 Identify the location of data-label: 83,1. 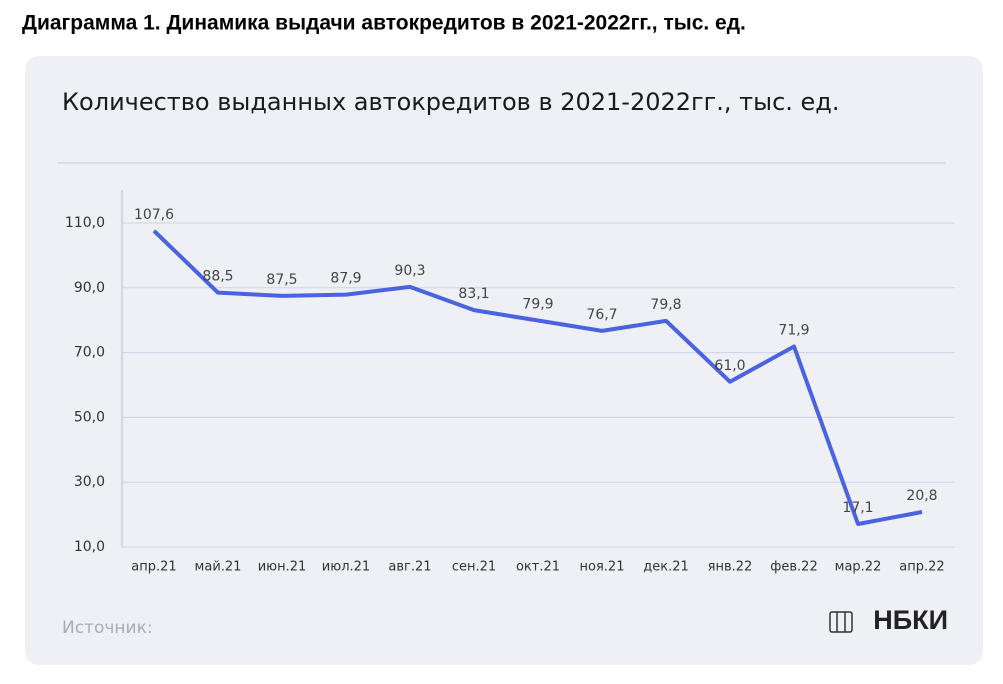
(473, 294).